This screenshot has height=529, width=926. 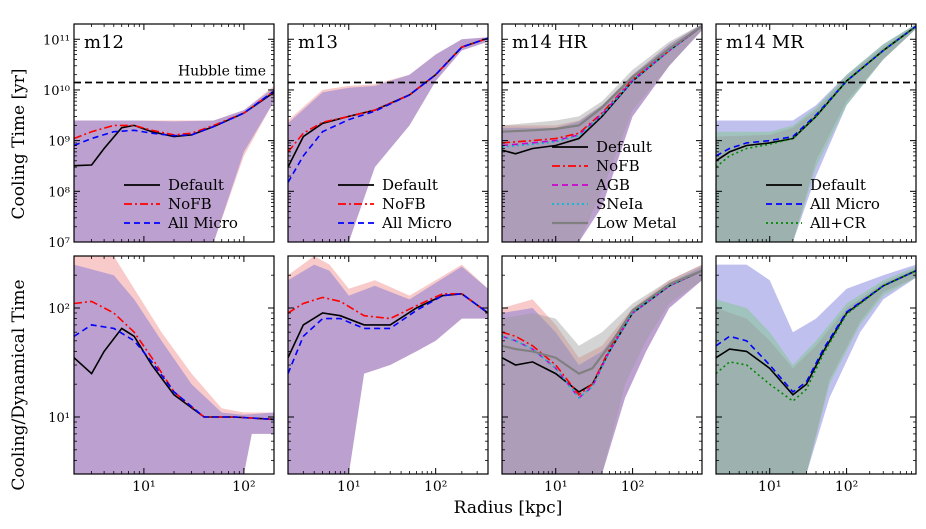 I want to click on legend-label: Low Metal, so click(x=636, y=223).